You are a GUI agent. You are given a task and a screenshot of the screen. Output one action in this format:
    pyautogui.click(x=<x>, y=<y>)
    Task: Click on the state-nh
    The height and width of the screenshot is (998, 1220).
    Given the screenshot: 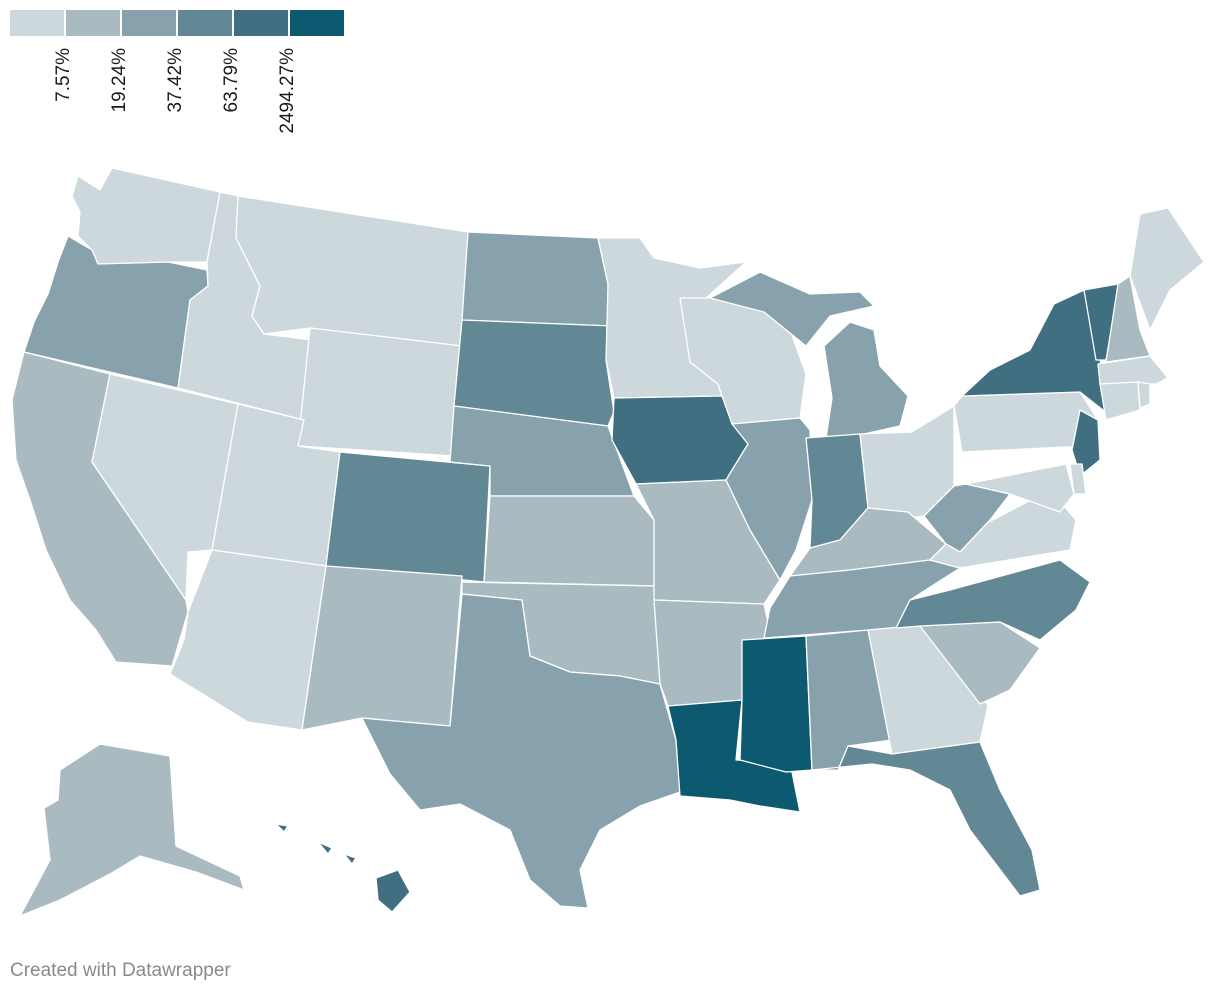 What is the action you would take?
    pyautogui.click(x=1128, y=319)
    